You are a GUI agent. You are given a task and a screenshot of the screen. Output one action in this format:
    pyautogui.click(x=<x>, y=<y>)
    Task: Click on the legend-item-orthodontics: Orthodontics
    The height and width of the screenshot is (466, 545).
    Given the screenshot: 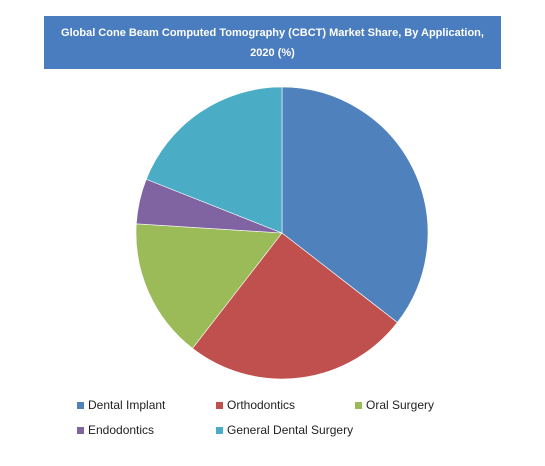 What is the action you would take?
    pyautogui.click(x=255, y=405)
    